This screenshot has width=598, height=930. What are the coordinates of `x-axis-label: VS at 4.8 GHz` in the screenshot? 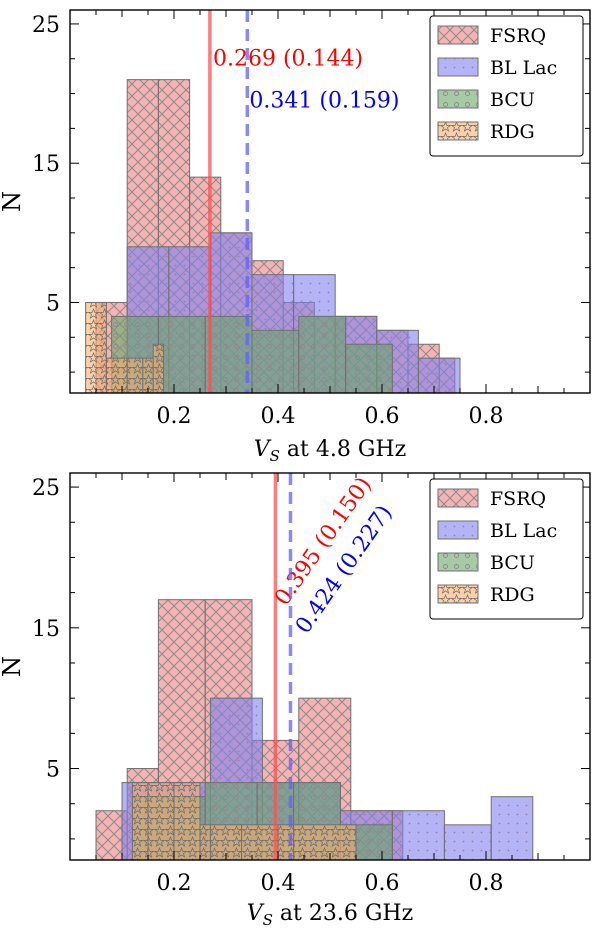 It's located at (330, 451).